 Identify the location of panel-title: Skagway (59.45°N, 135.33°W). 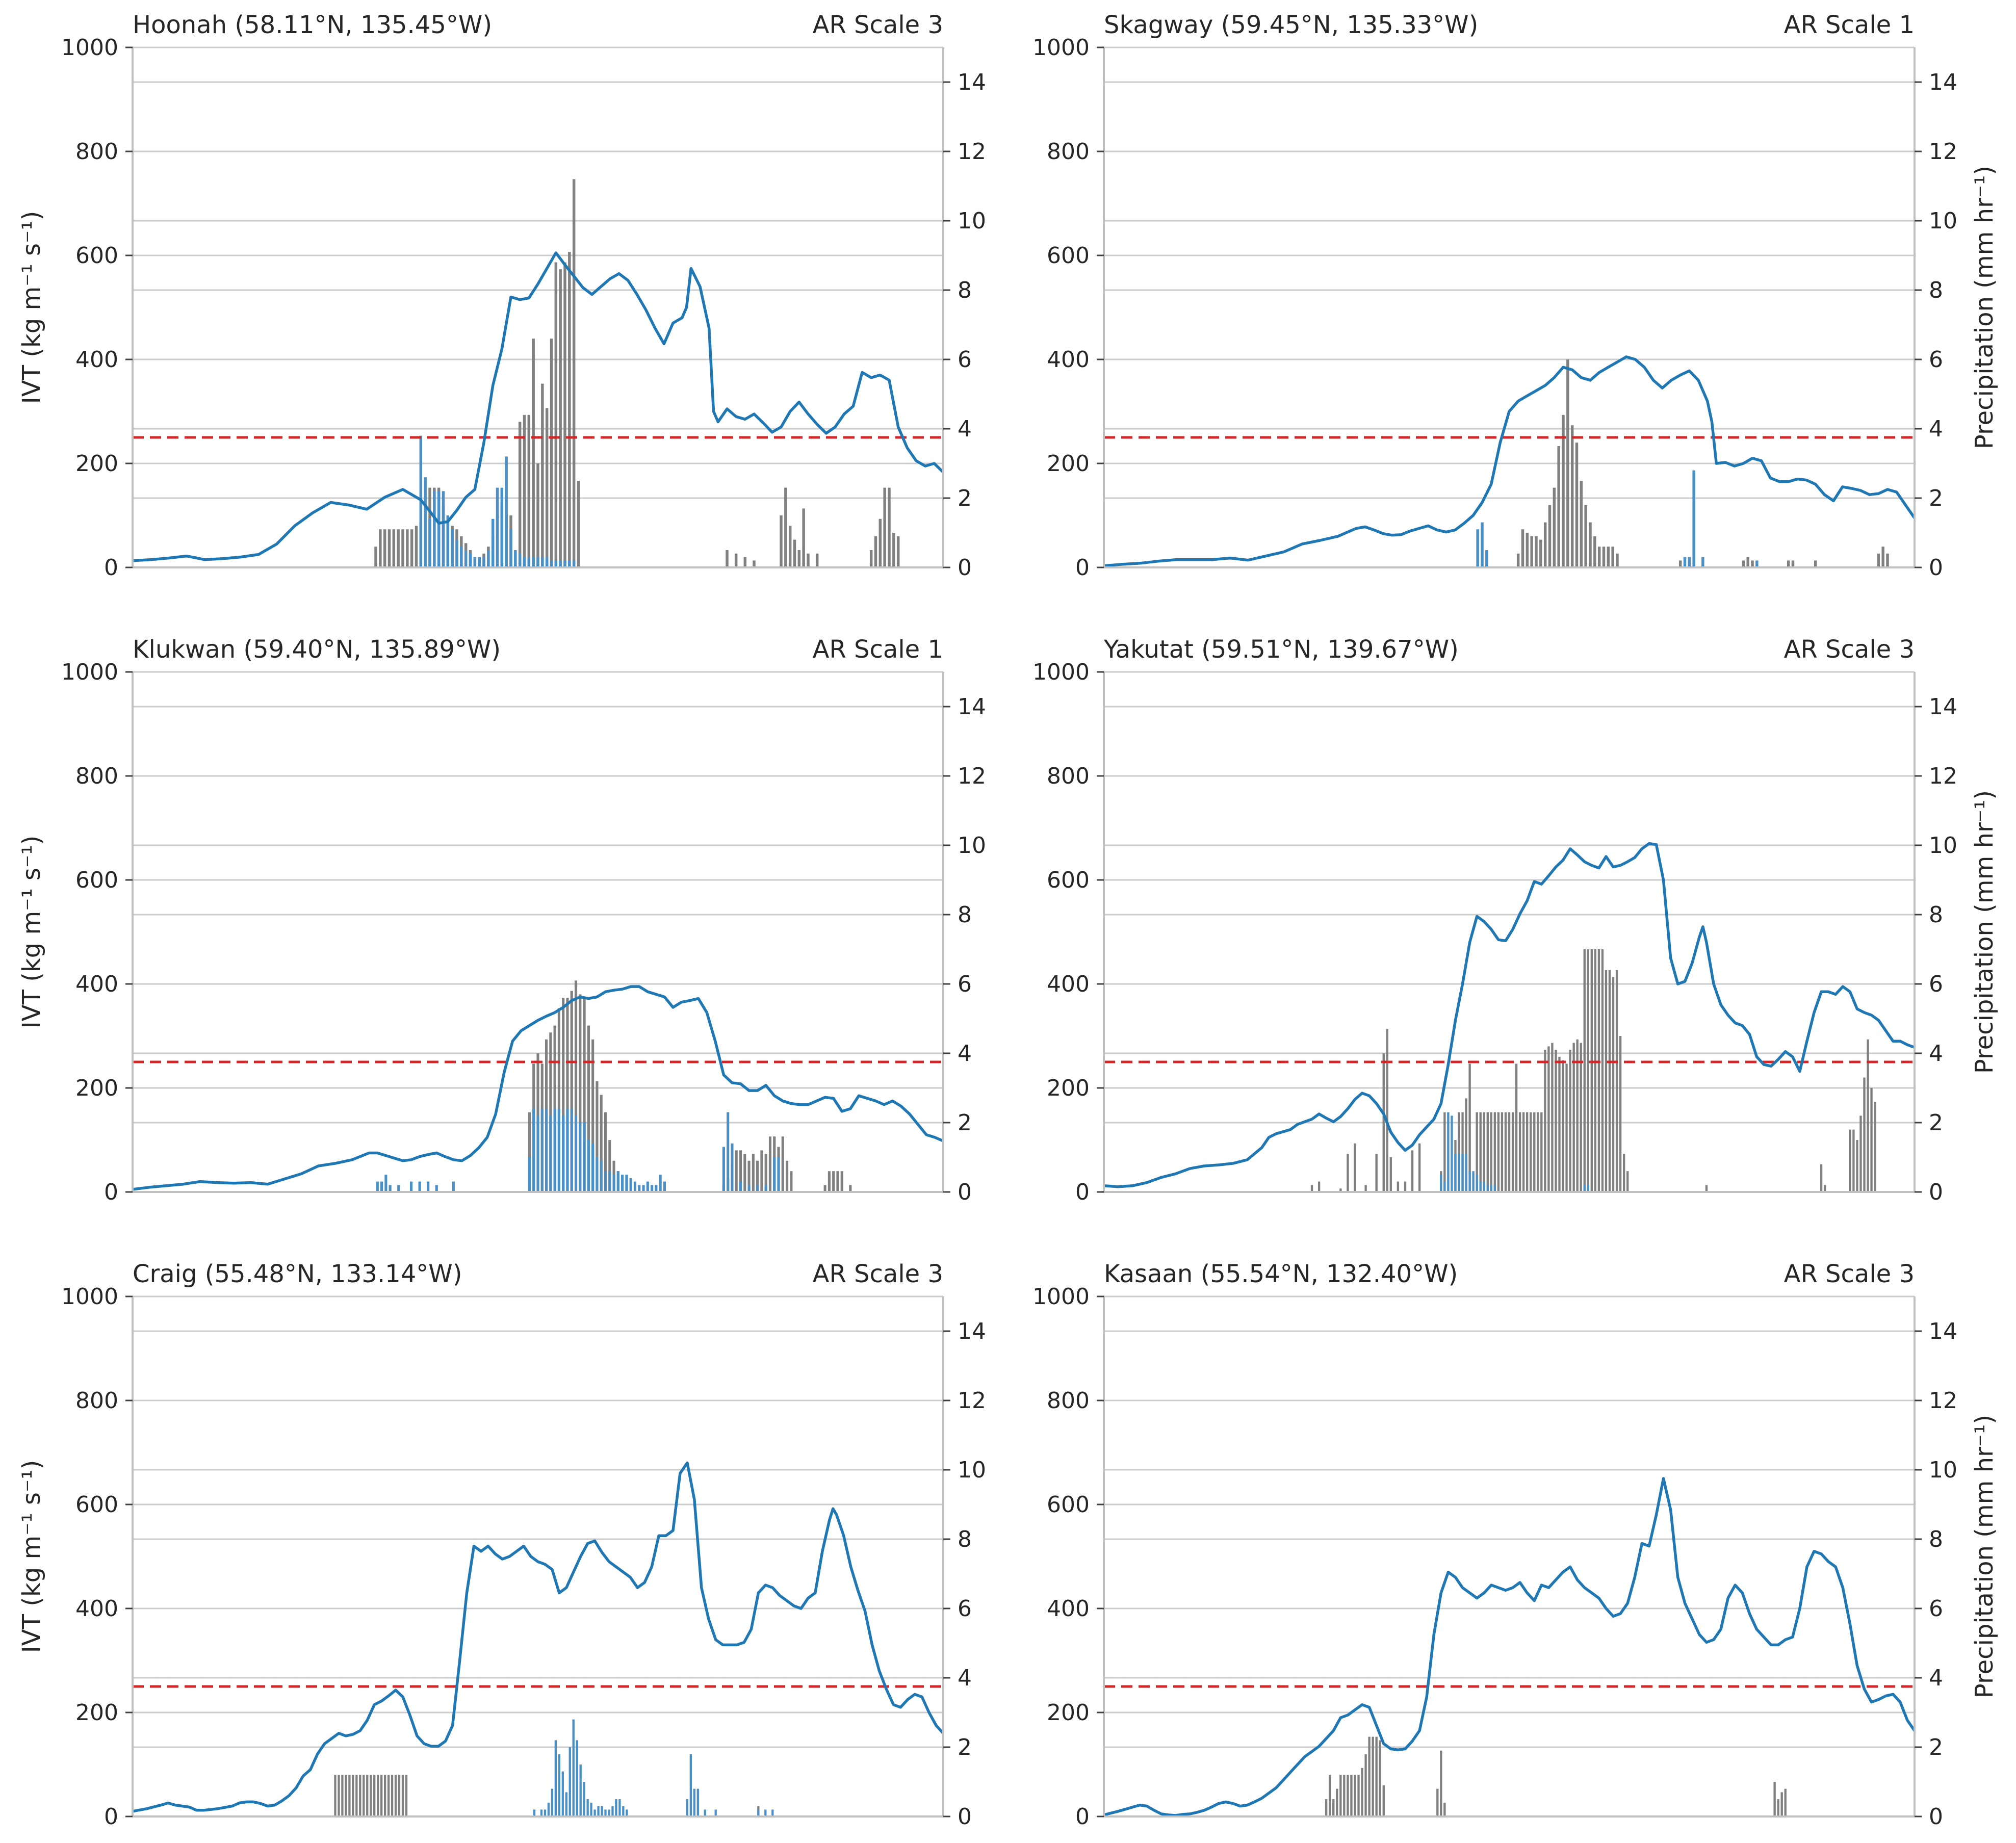
(1291, 25).